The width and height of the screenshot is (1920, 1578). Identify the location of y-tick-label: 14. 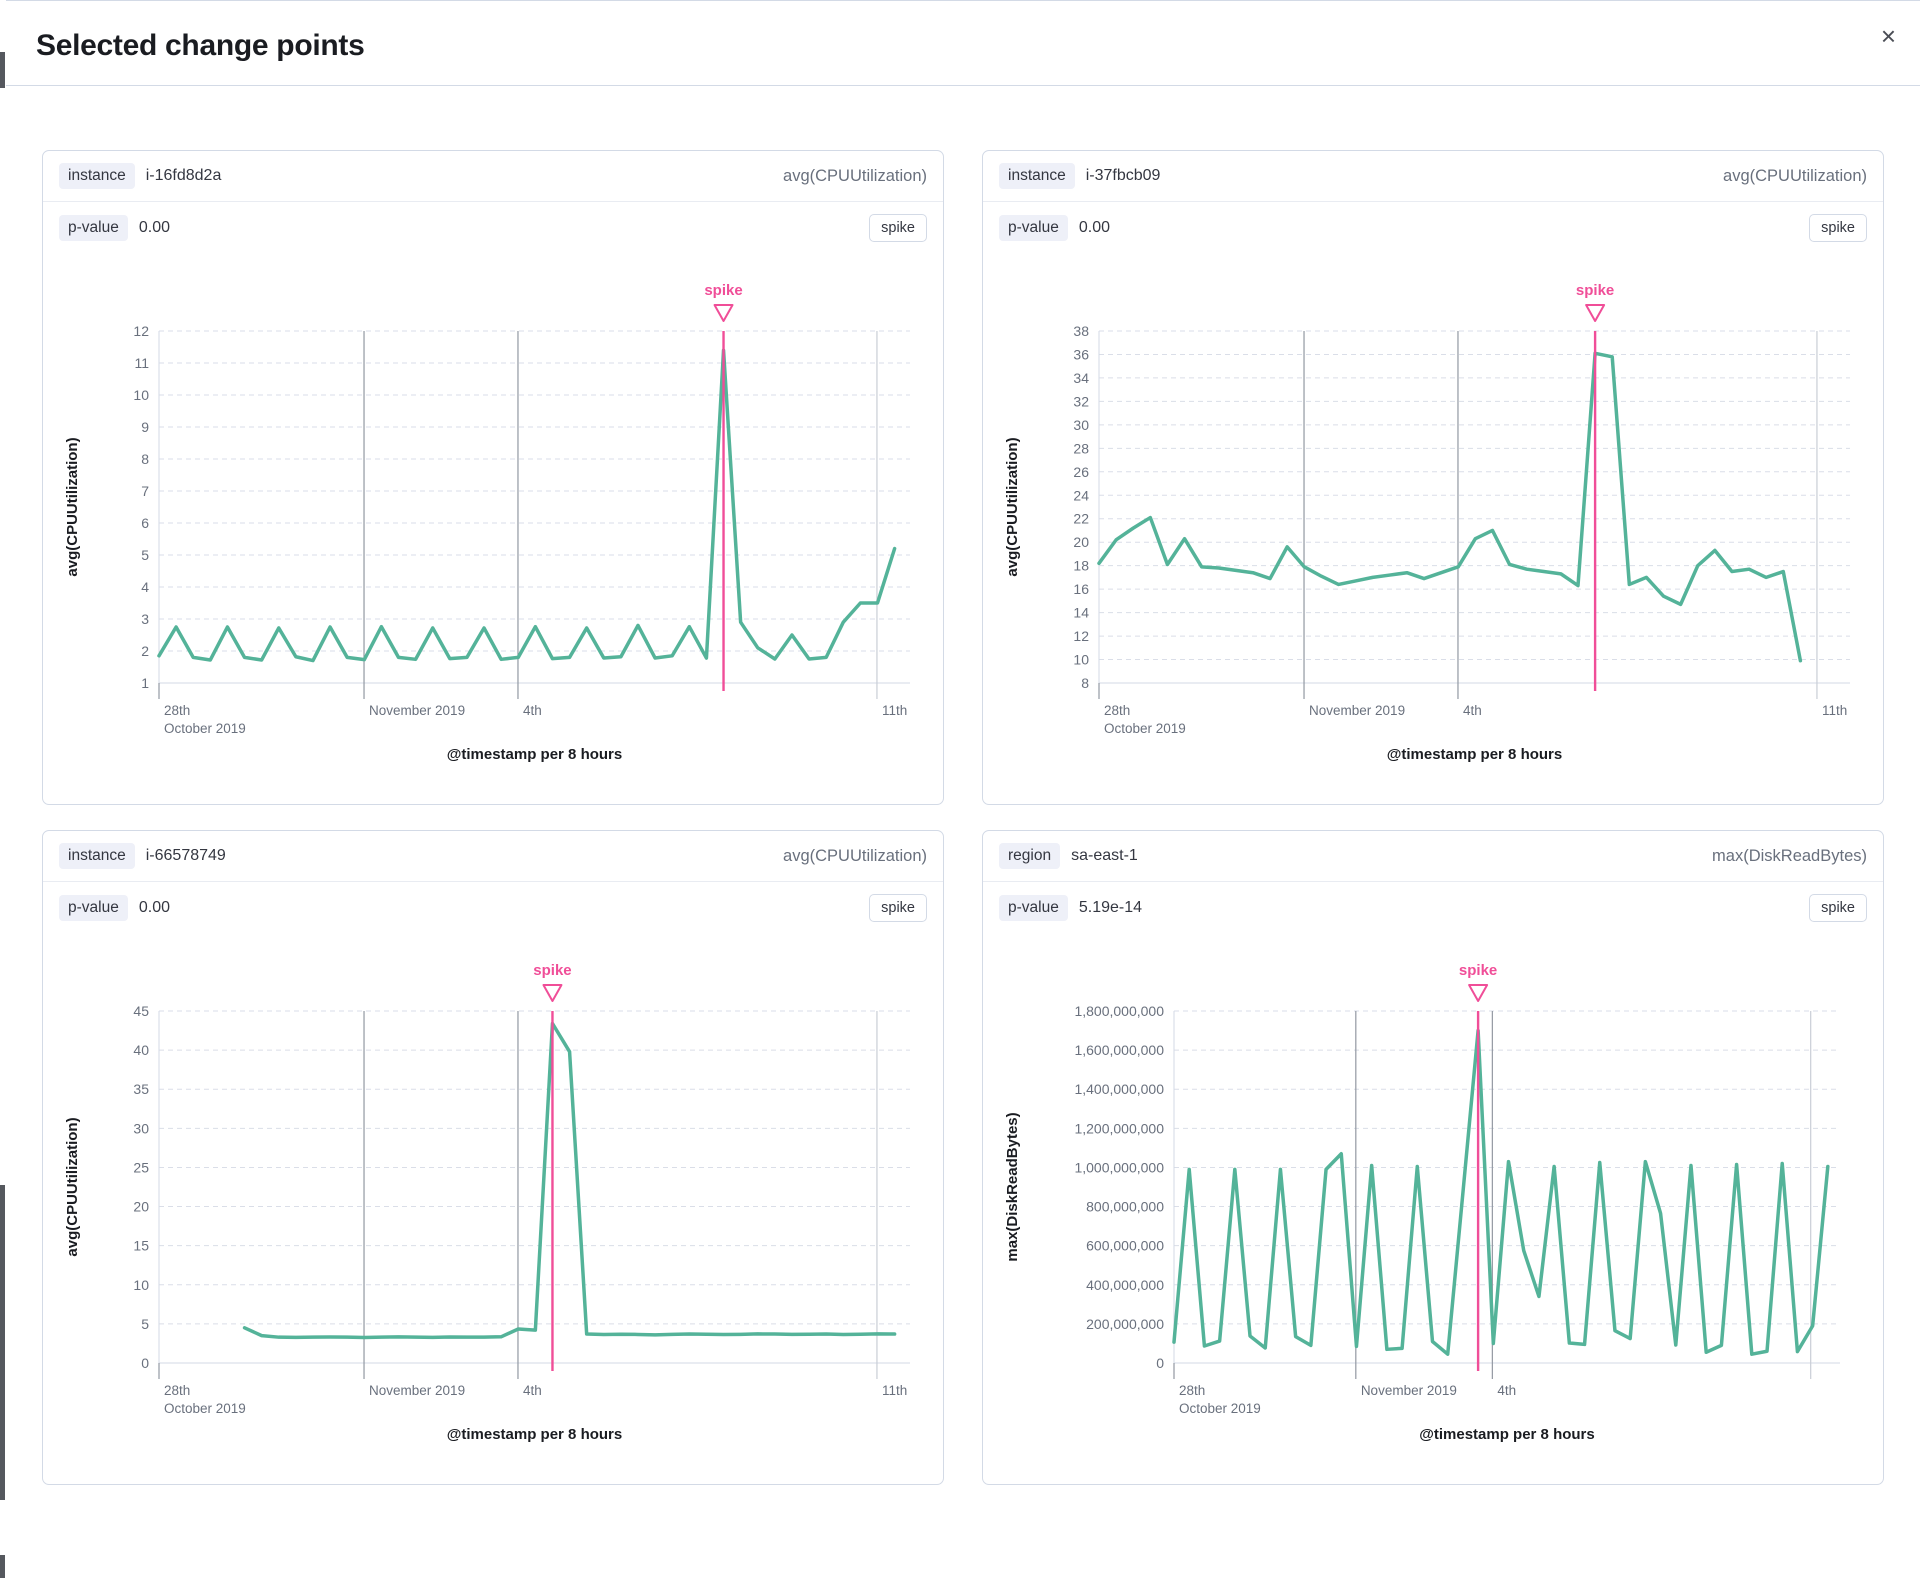
(1081, 613).